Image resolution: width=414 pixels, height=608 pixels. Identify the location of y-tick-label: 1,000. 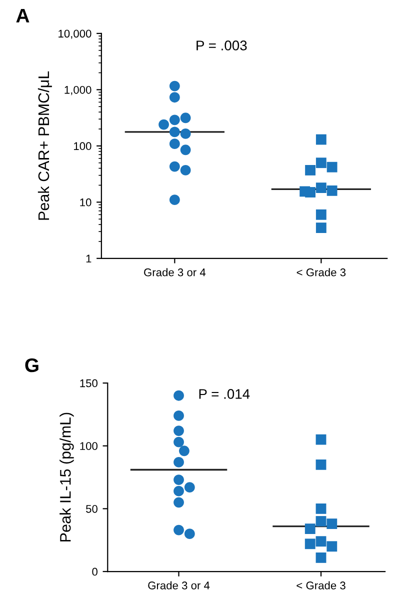
(78, 91).